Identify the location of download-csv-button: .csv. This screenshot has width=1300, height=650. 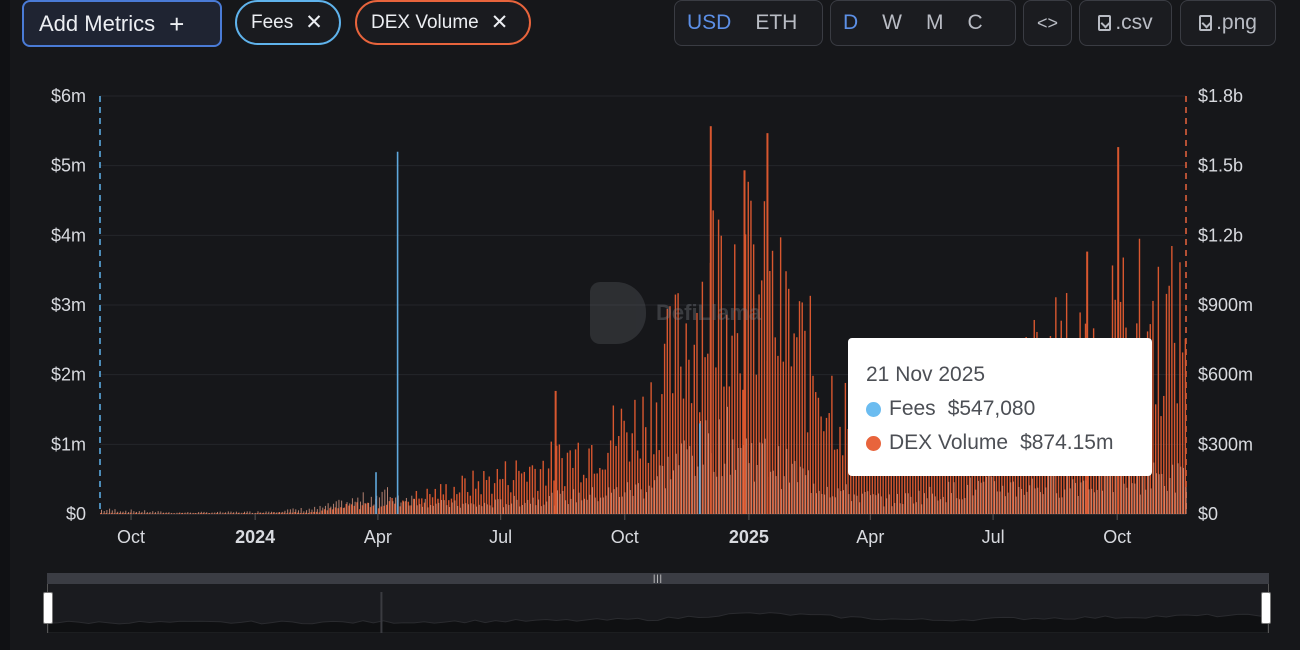
(1125, 23).